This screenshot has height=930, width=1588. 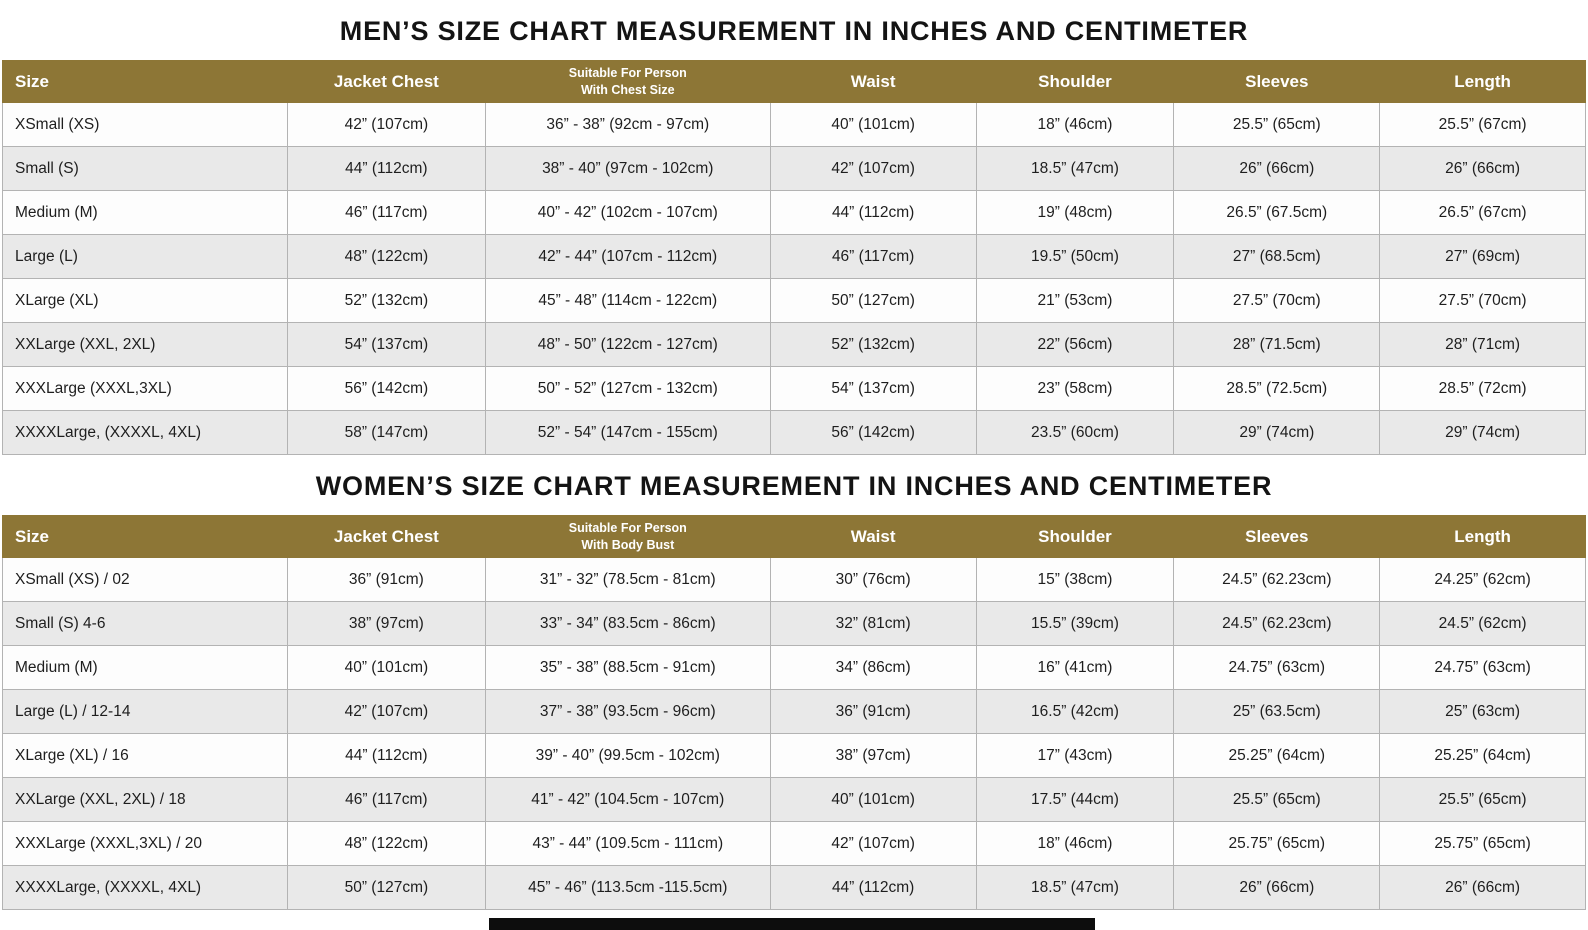 What do you see at coordinates (1277, 843) in the screenshot?
I see `measurement-cell: 25.75” (65cm)` at bounding box center [1277, 843].